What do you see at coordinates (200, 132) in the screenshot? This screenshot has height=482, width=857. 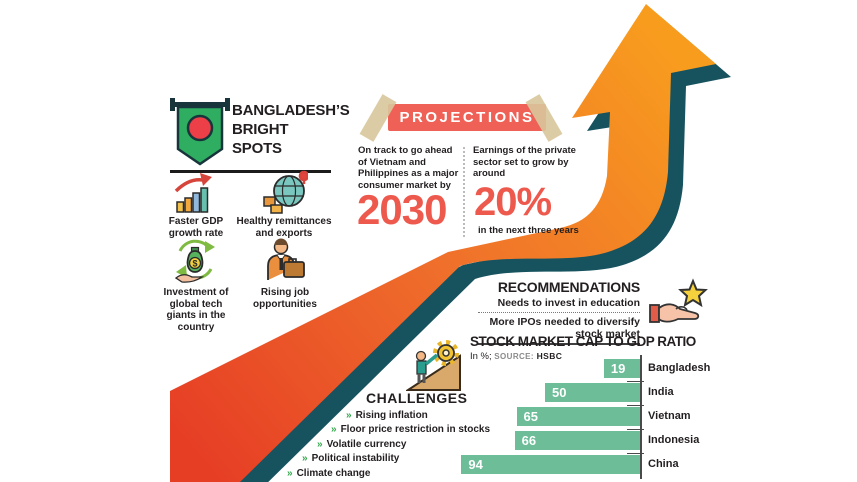 I see `bangladesh-flag-icon` at bounding box center [200, 132].